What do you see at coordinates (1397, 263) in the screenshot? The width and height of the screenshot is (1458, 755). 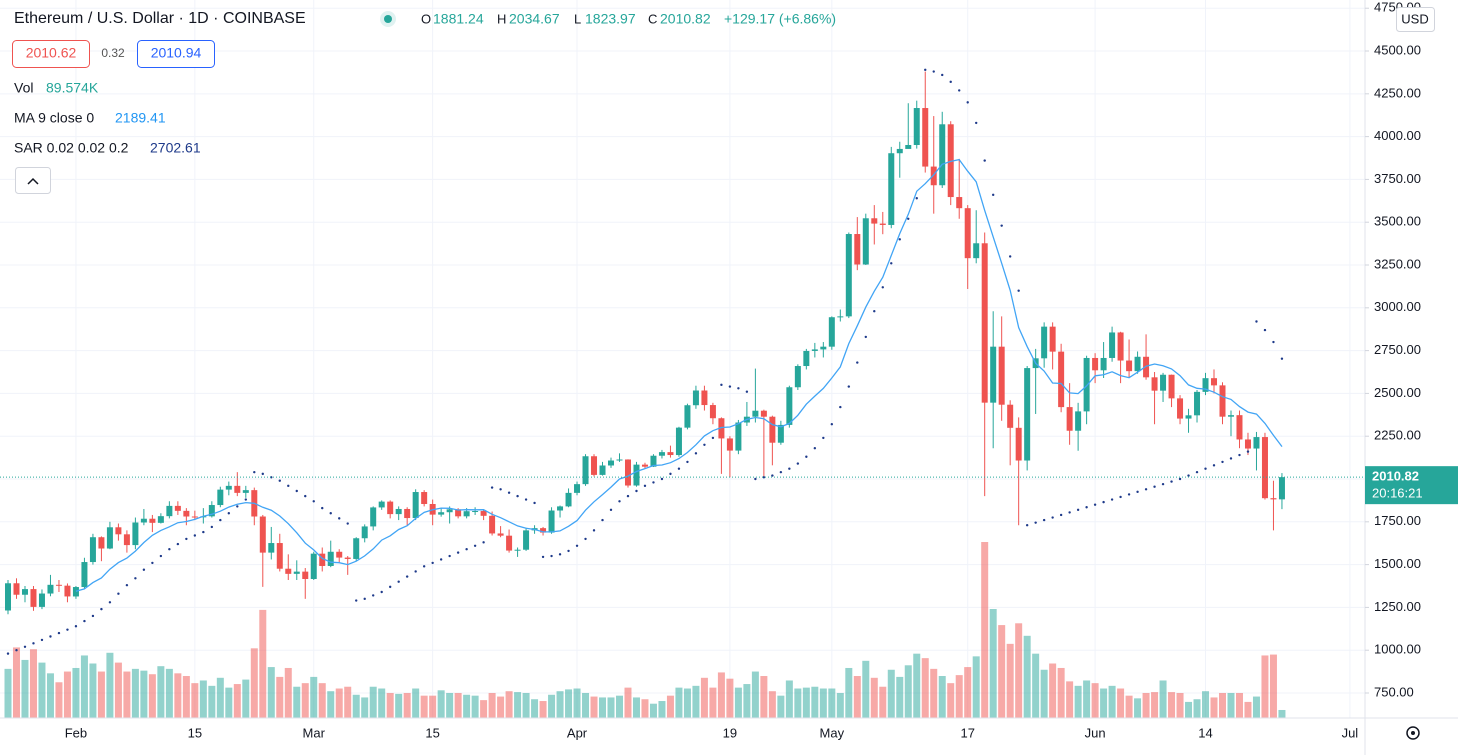 I see `y-tick-label: 3250.00` at bounding box center [1397, 263].